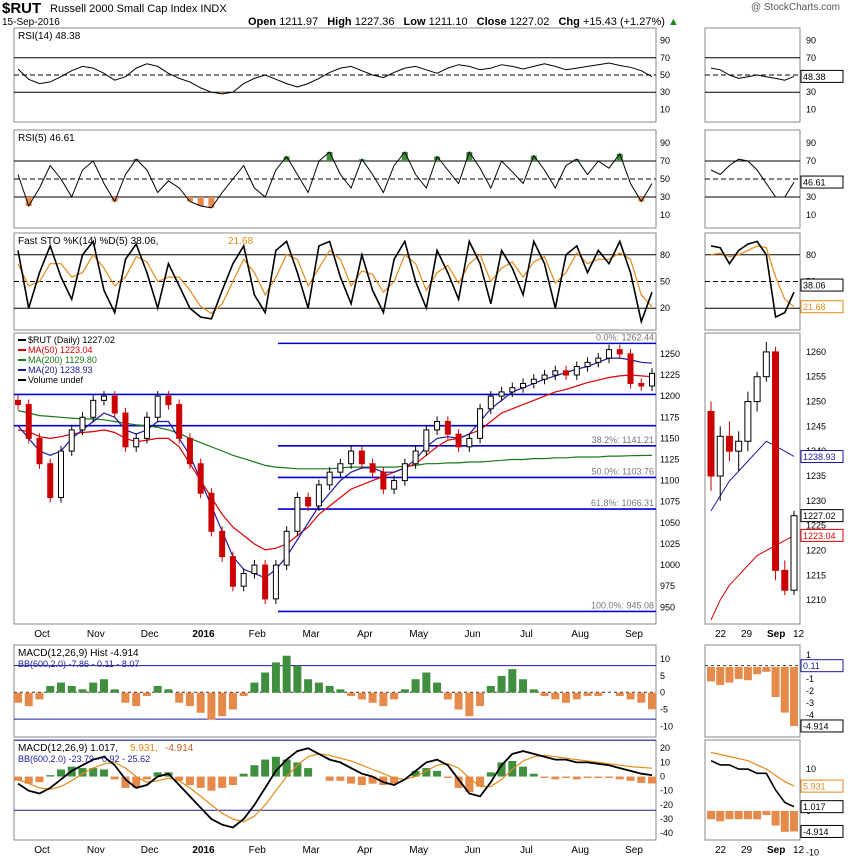  What do you see at coordinates (721, 634) in the screenshot?
I see `zoom-xtick-label: 22` at bounding box center [721, 634].